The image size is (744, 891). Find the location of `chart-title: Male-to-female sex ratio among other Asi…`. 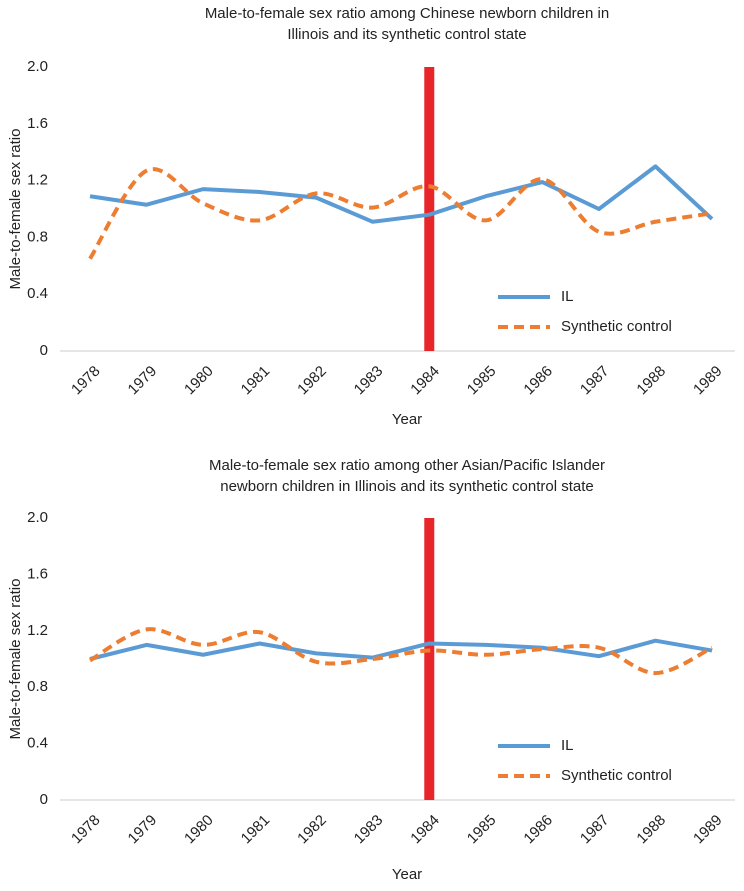

chart-title: Male-to-female sex ratio among other Asi… is located at coordinates (407, 476).